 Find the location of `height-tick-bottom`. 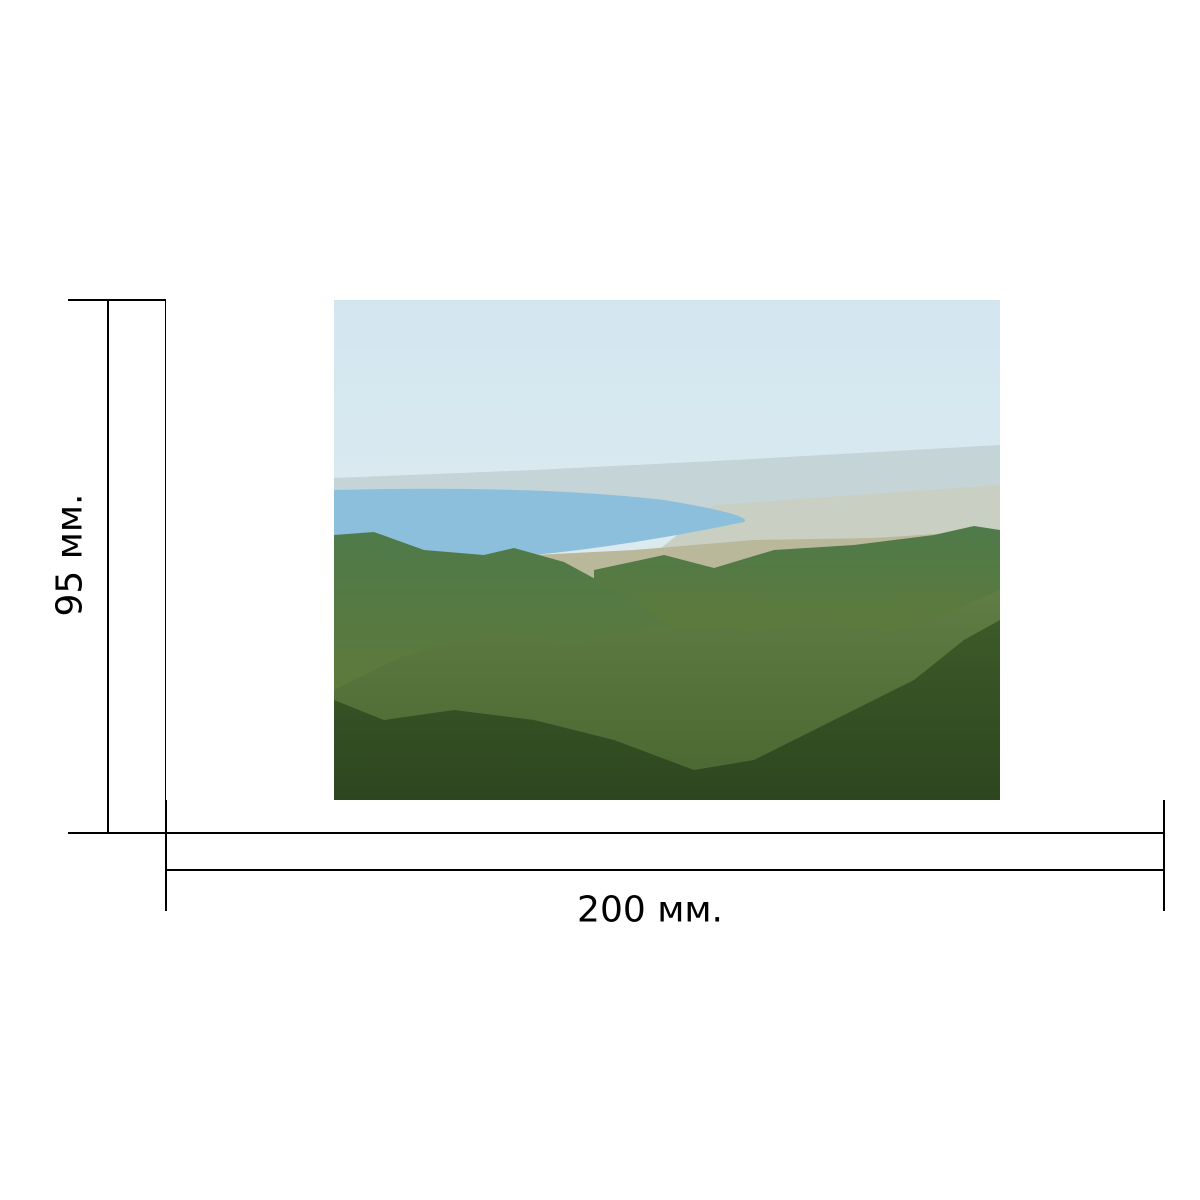

height-tick-bottom is located at coordinates (117, 833).